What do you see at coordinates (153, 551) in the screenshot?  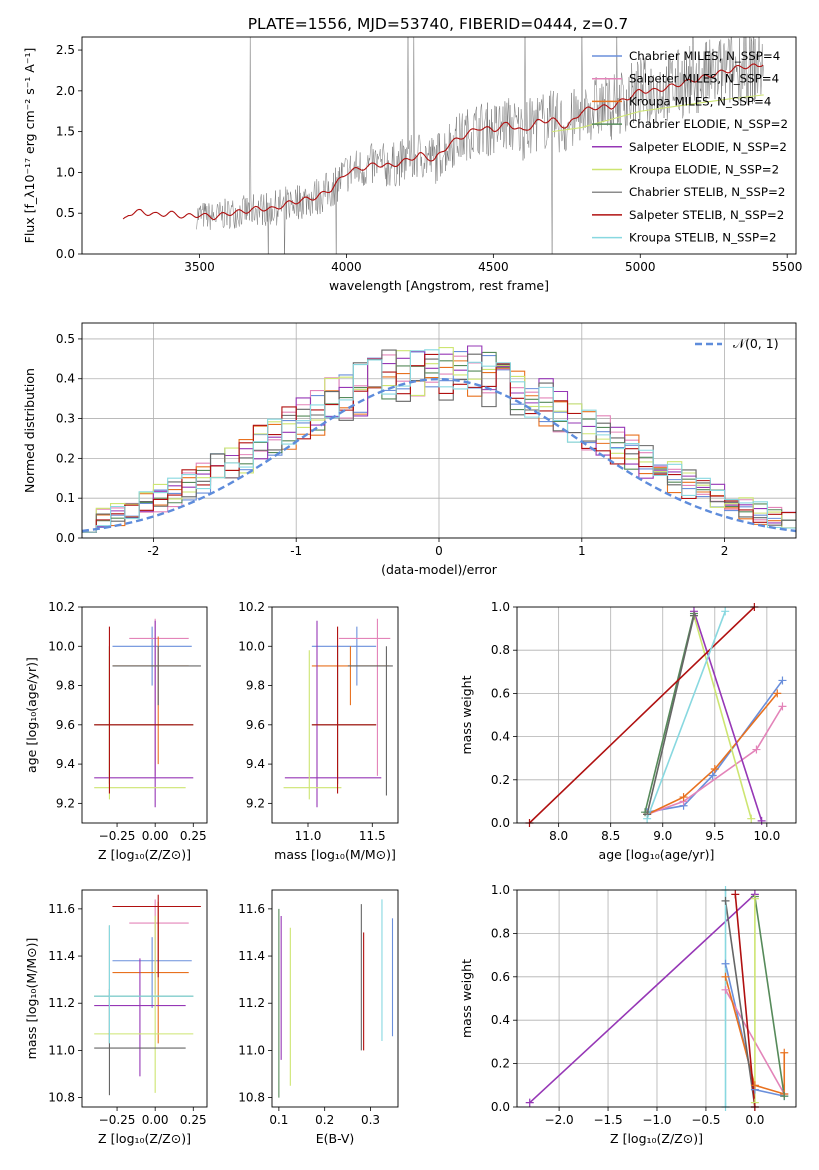 I see `x-tick-label: -2` at bounding box center [153, 551].